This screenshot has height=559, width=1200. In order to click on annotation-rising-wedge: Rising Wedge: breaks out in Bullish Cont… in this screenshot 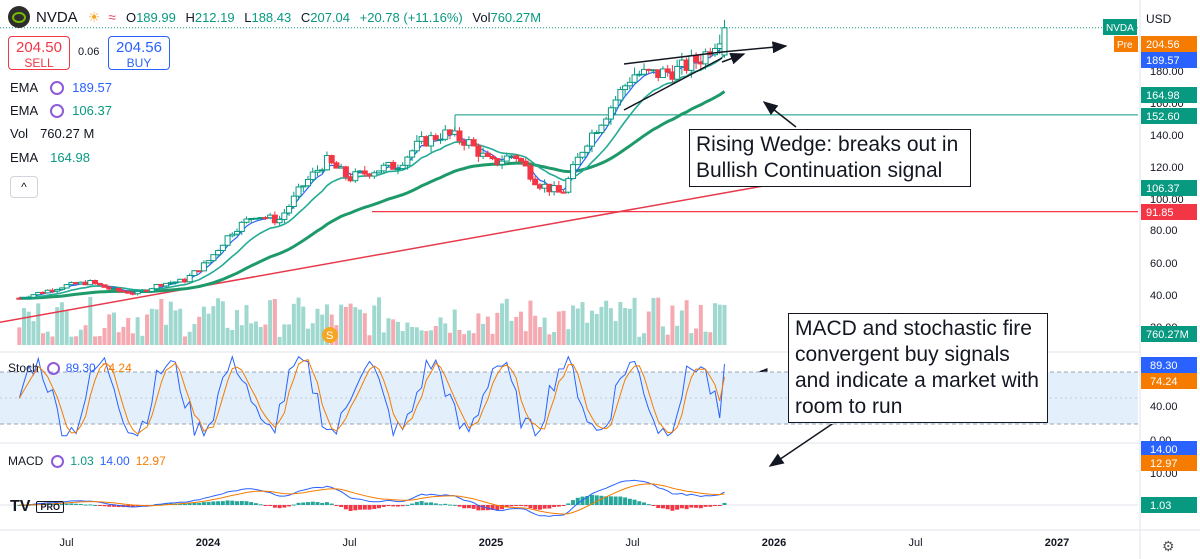, I will do `click(830, 158)`.